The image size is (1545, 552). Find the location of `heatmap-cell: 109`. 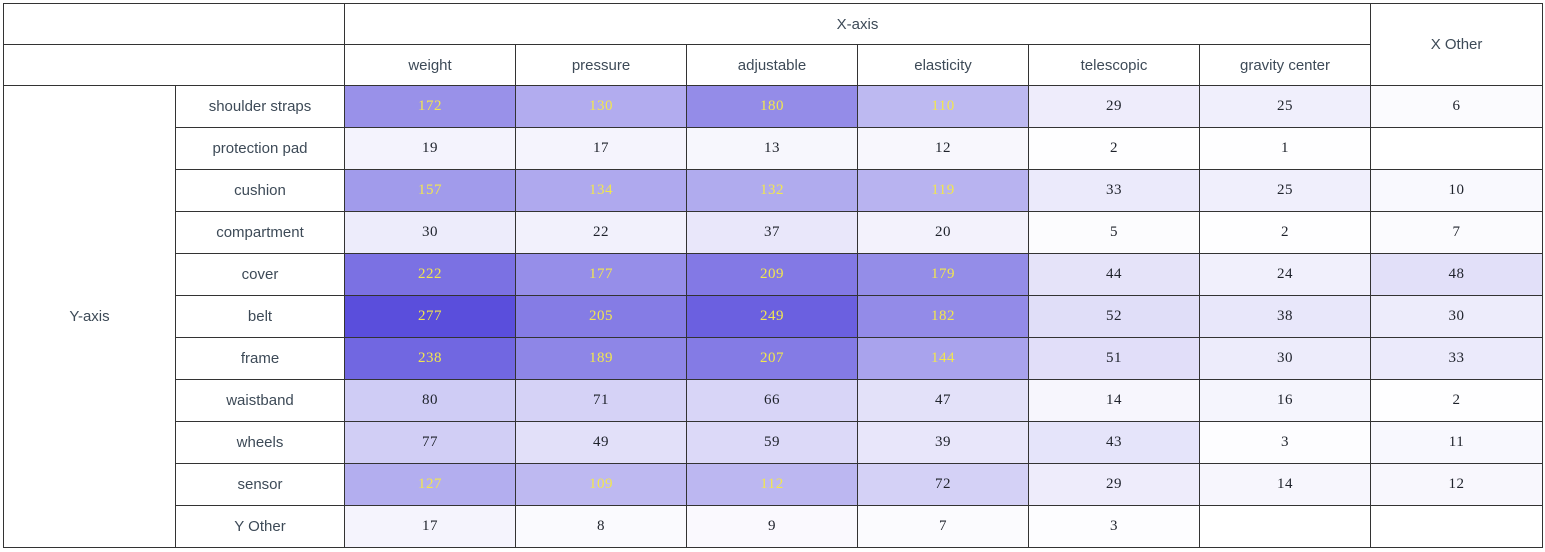

heatmap-cell: 109 is located at coordinates (601, 484).